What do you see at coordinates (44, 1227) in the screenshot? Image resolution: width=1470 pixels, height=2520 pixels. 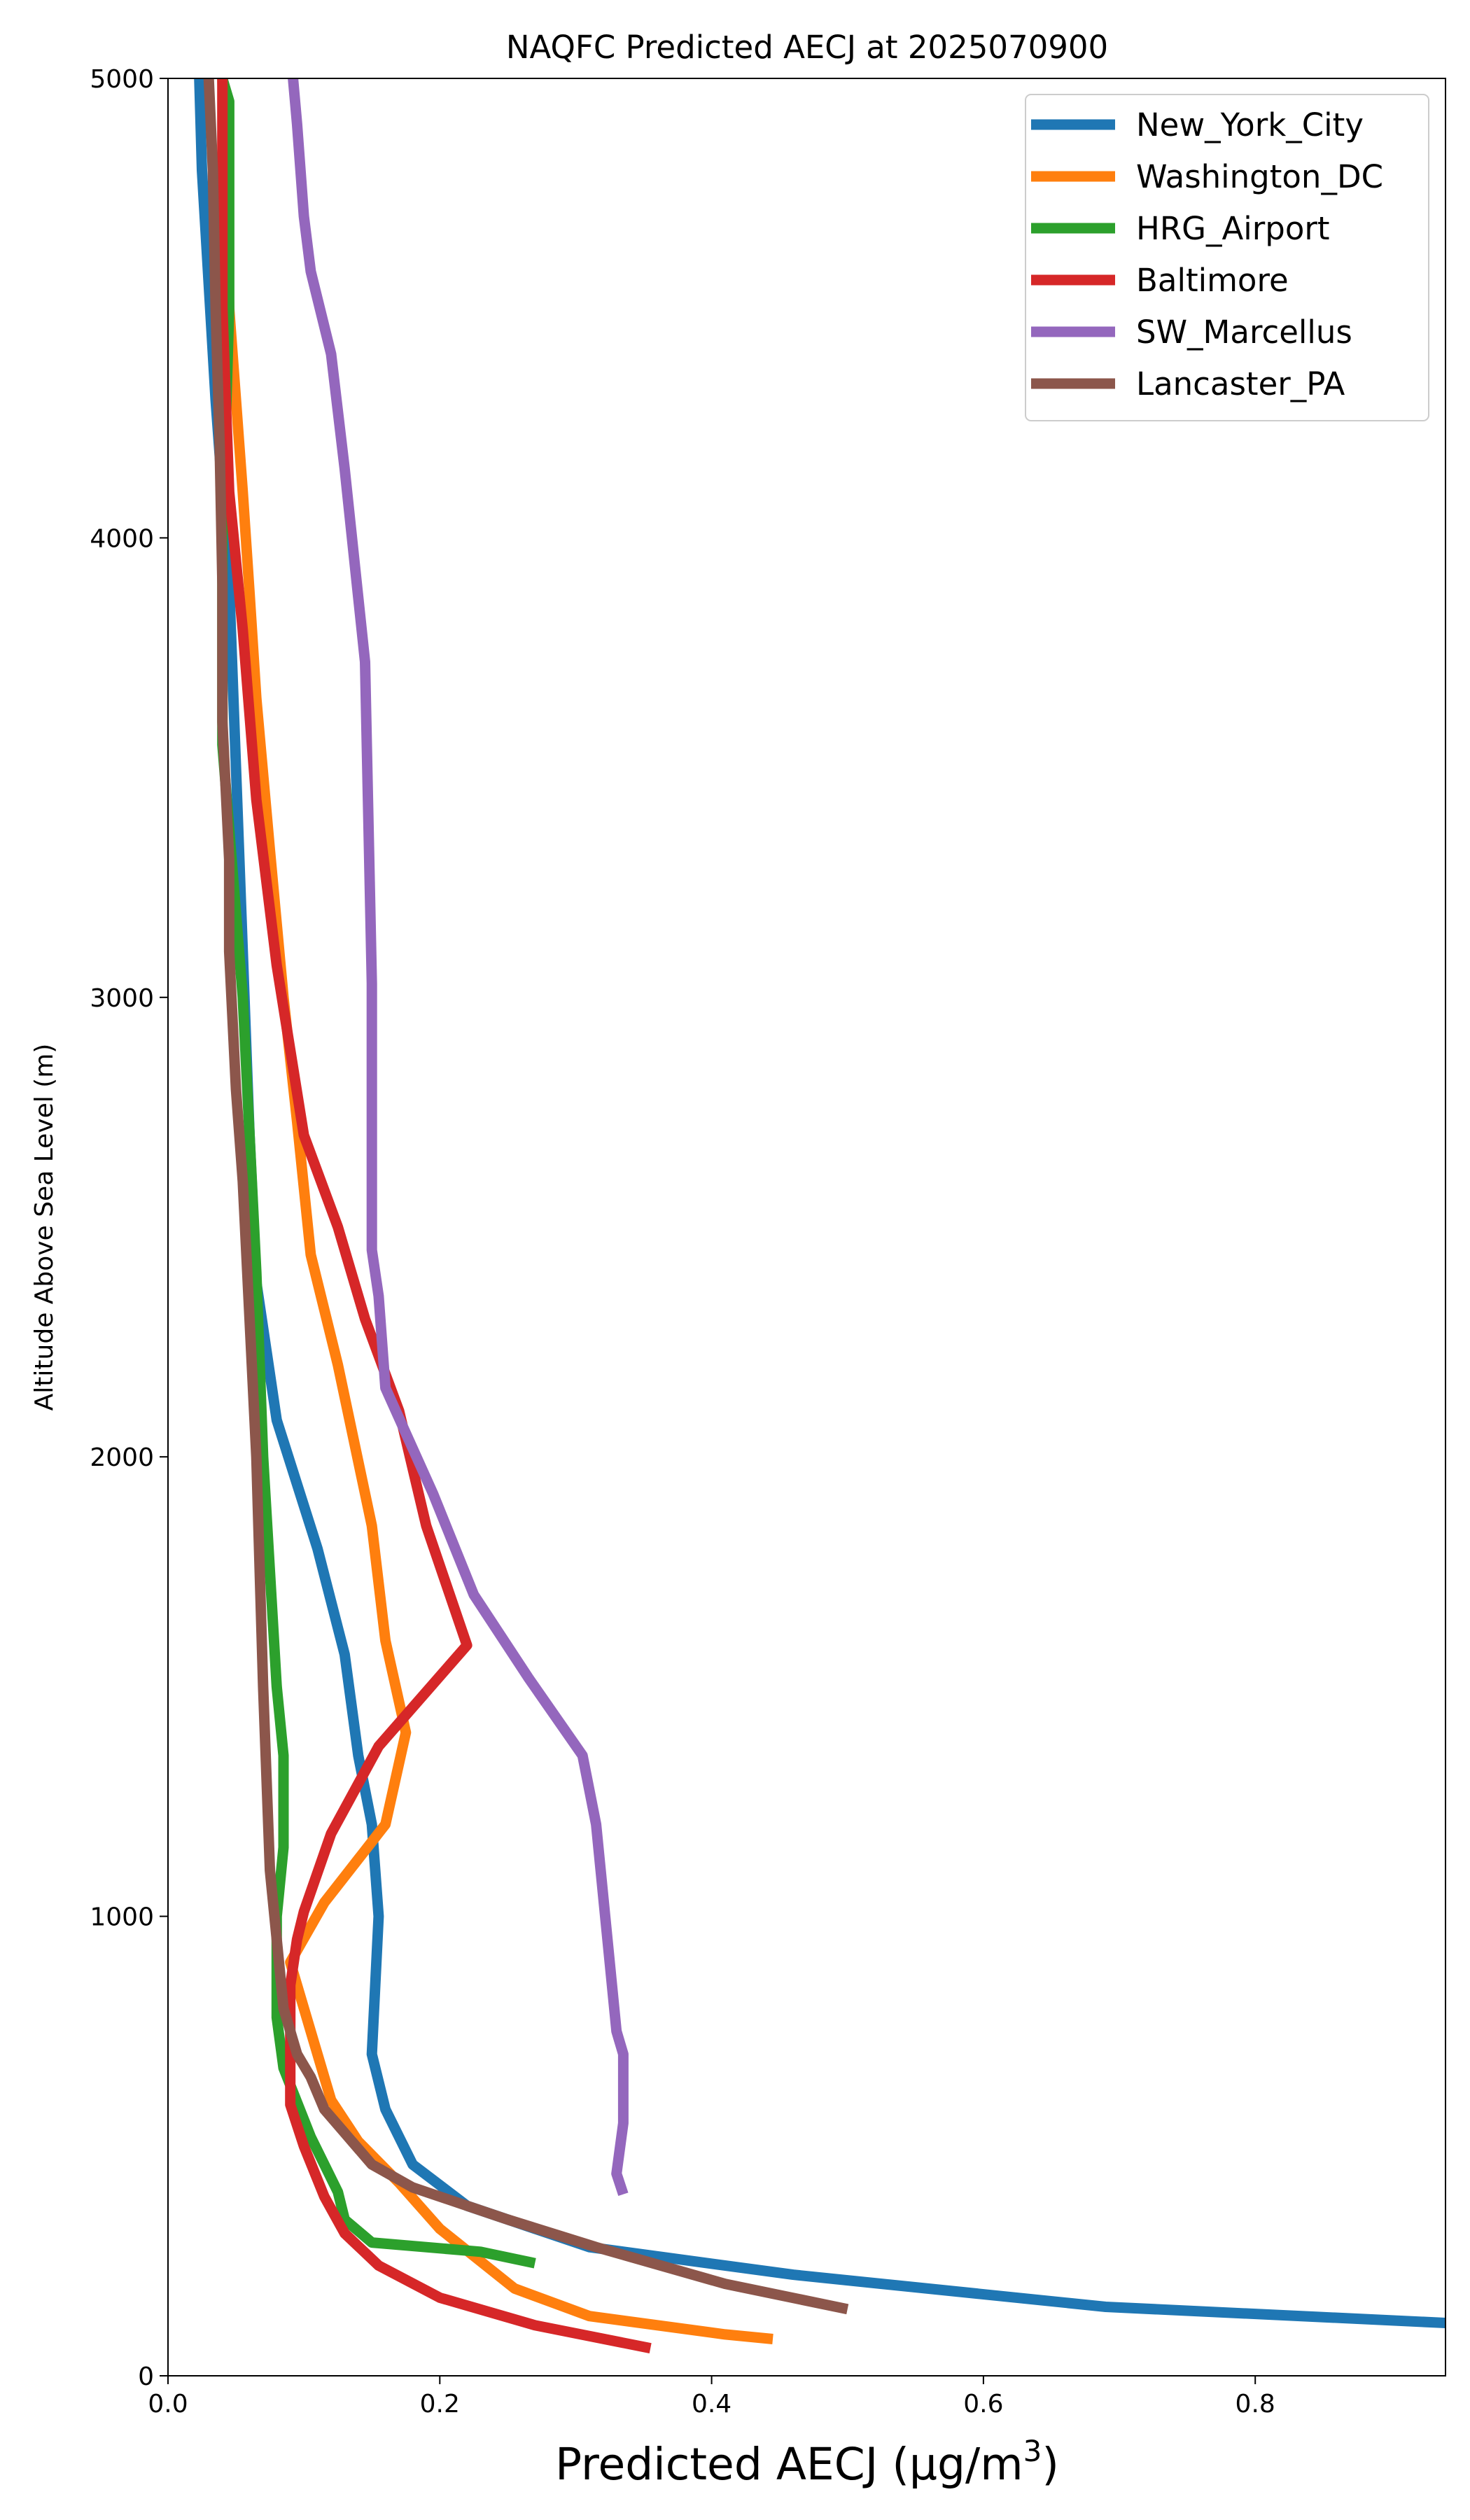 I see `y-axis-label: Altitude Above Sea Level (m)` at bounding box center [44, 1227].